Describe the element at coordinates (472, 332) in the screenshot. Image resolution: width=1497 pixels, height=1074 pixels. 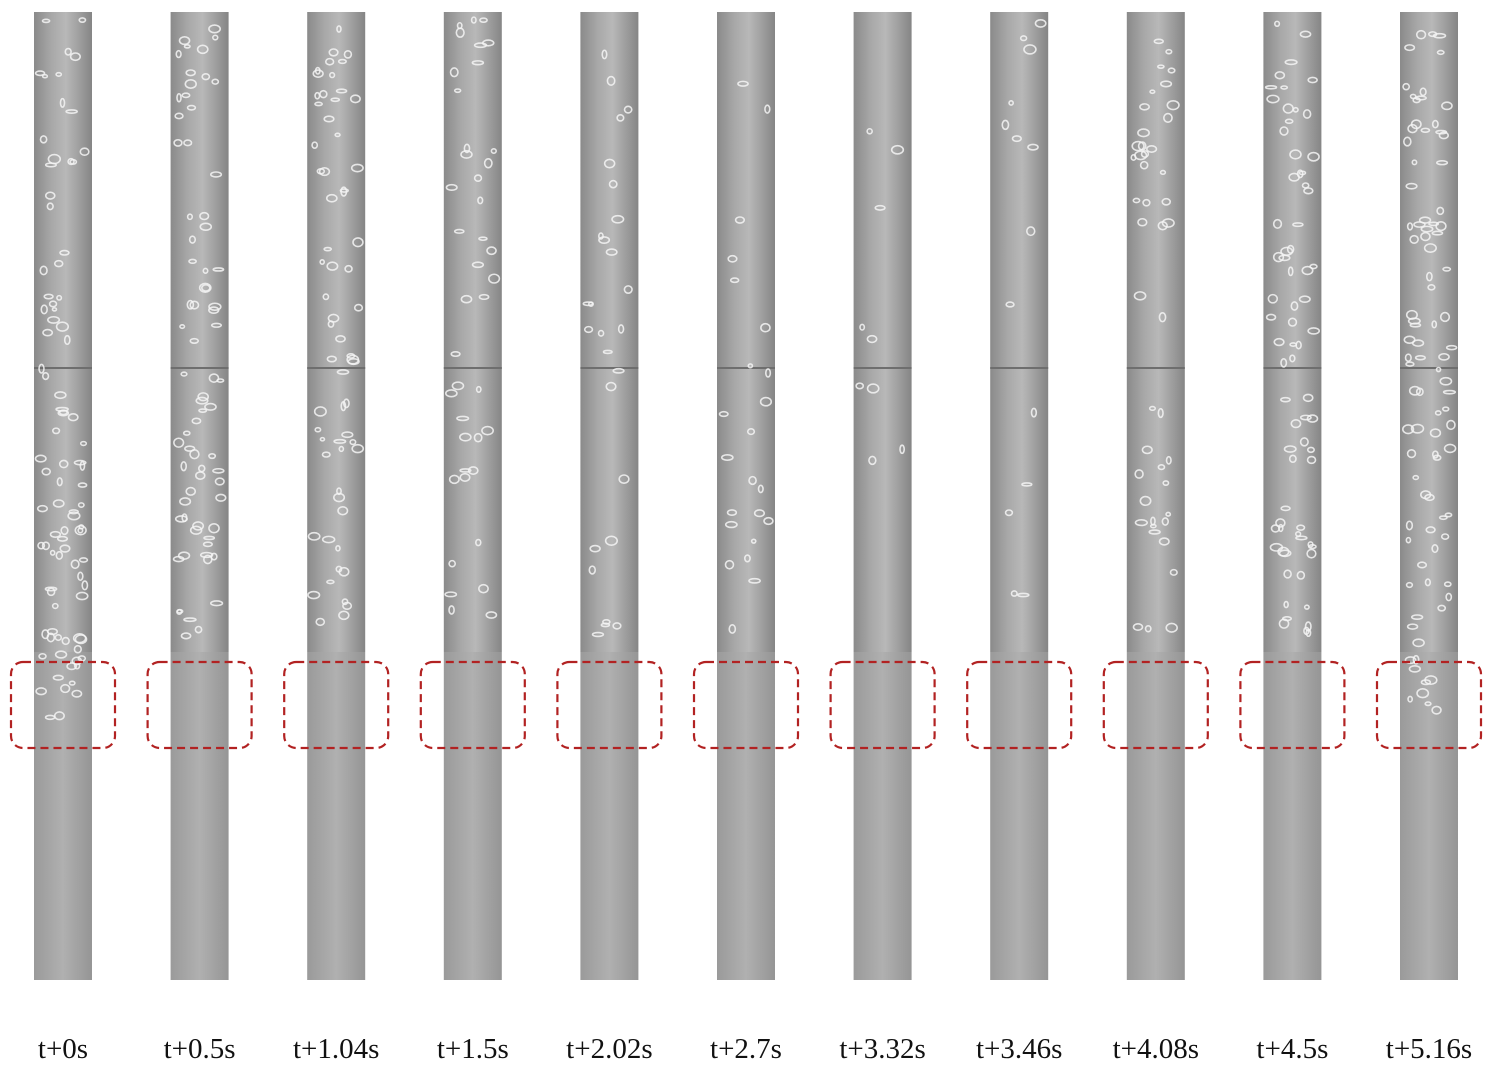
I see `tube-upper` at that location.